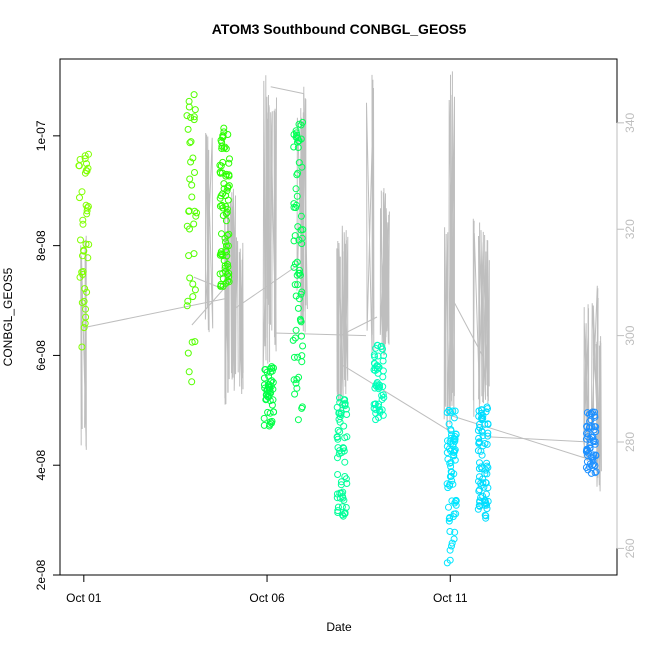 The height and width of the screenshot is (650, 650). What do you see at coordinates (630, 548) in the screenshot?
I see `y-right-tick-label: 260` at bounding box center [630, 548].